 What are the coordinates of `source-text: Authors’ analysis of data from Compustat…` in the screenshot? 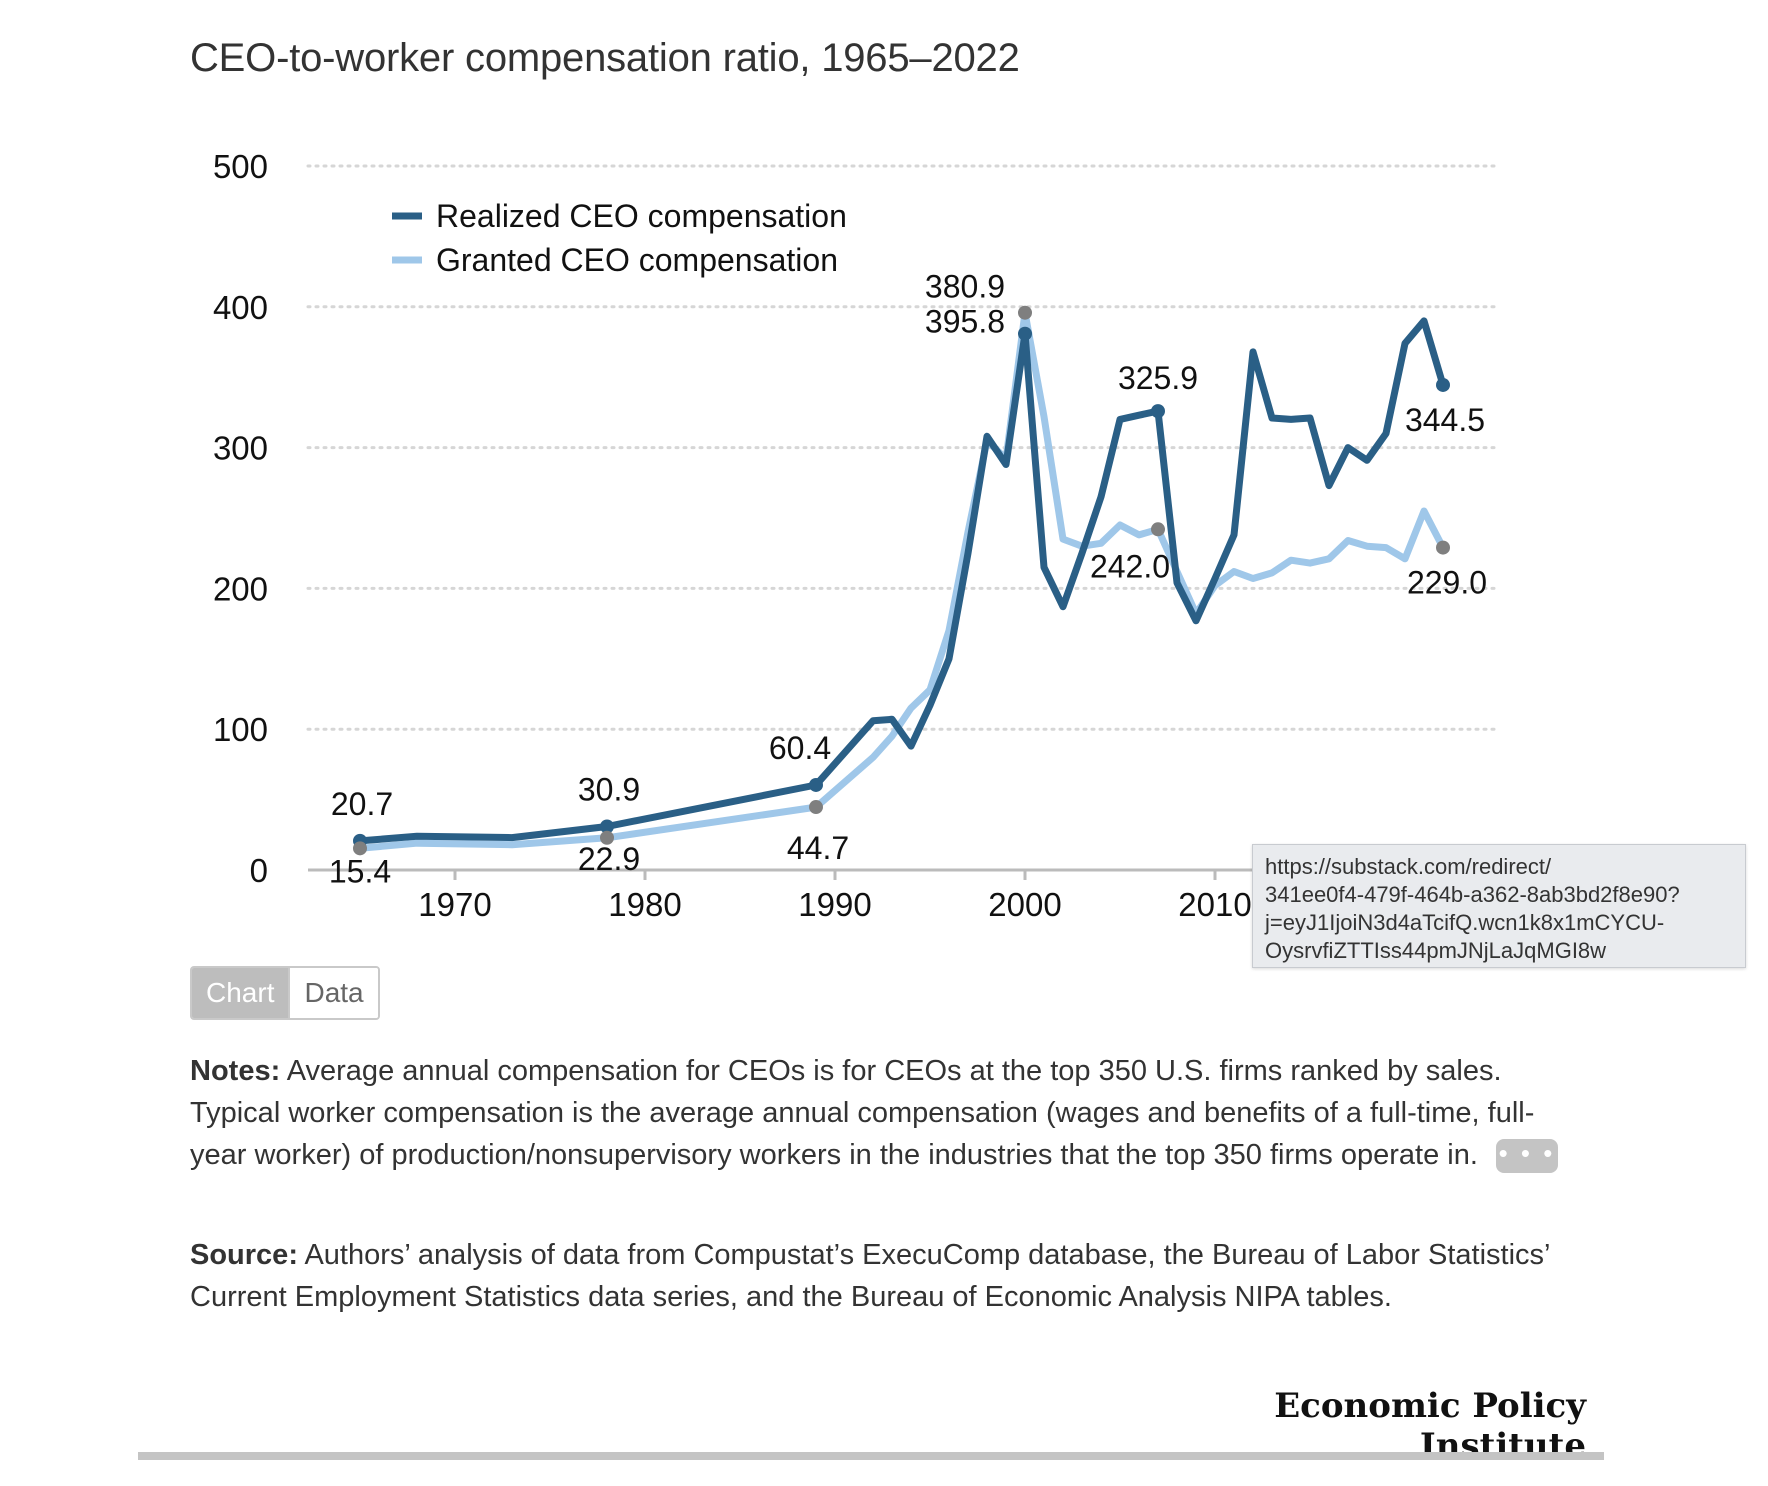 It's located at (870, 1276).